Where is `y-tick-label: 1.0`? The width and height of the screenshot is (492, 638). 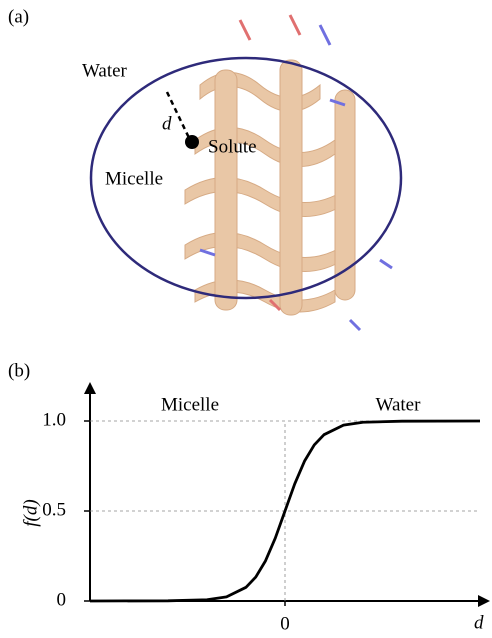 y-tick-label: 1.0 is located at coordinates (54, 419).